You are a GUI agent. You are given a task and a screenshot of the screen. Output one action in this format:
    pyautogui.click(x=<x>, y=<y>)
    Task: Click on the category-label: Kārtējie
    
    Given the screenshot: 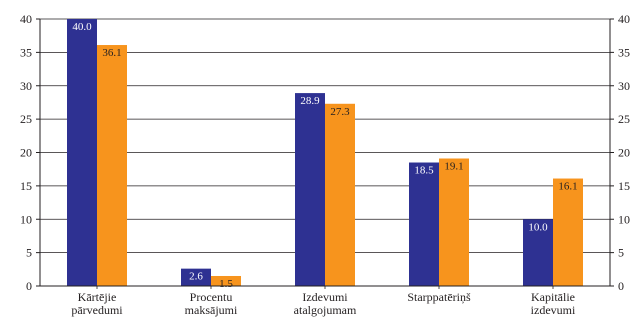 What is the action you would take?
    pyautogui.click(x=97, y=297)
    